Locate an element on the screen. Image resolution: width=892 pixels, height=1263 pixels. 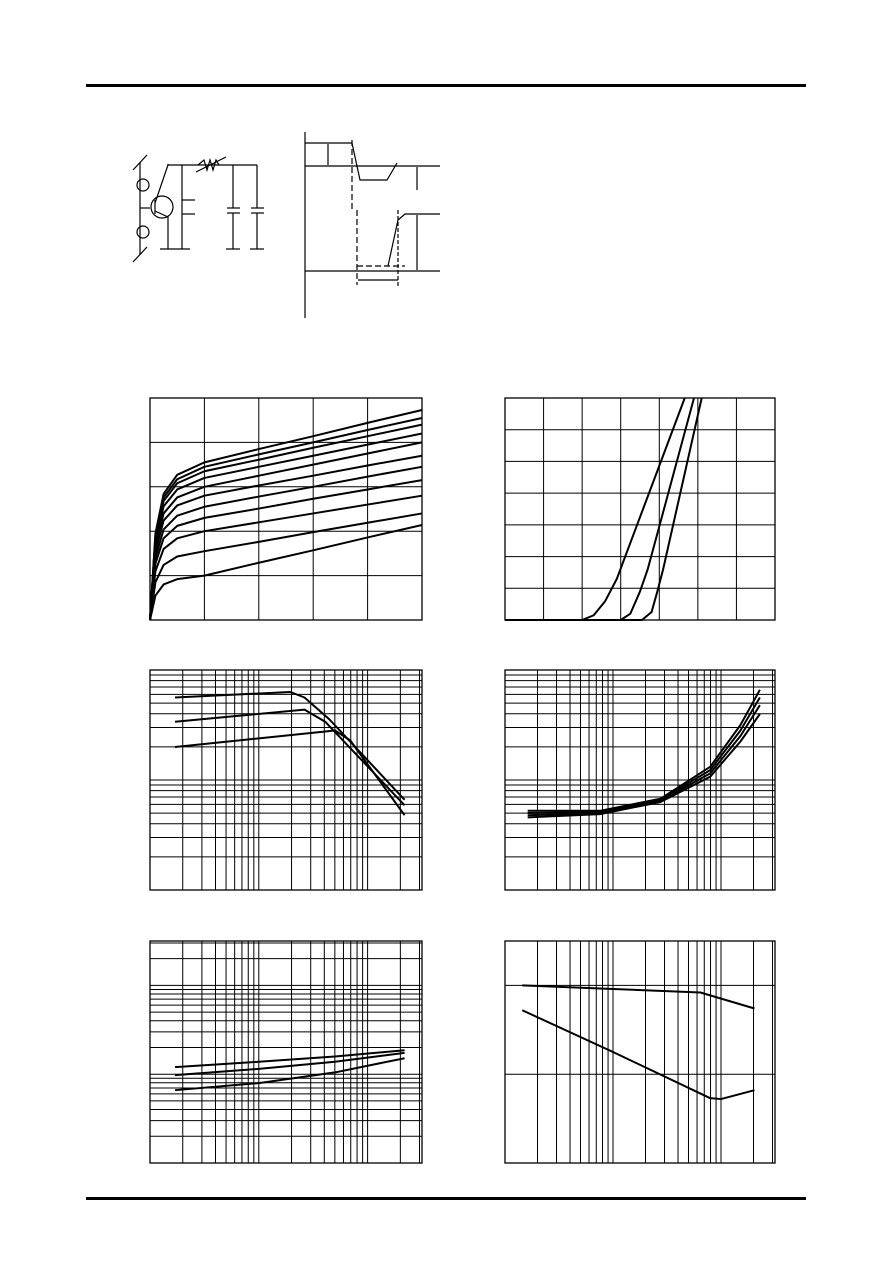
transistor-icon is located at coordinates (162, 207).